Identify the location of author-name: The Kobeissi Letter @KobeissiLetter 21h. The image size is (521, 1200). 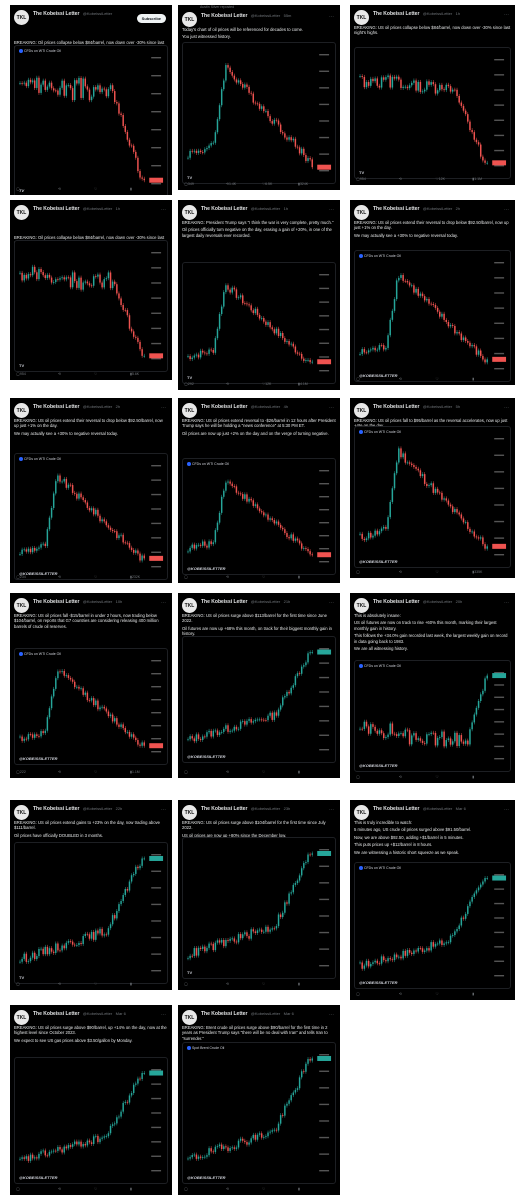
(246, 602).